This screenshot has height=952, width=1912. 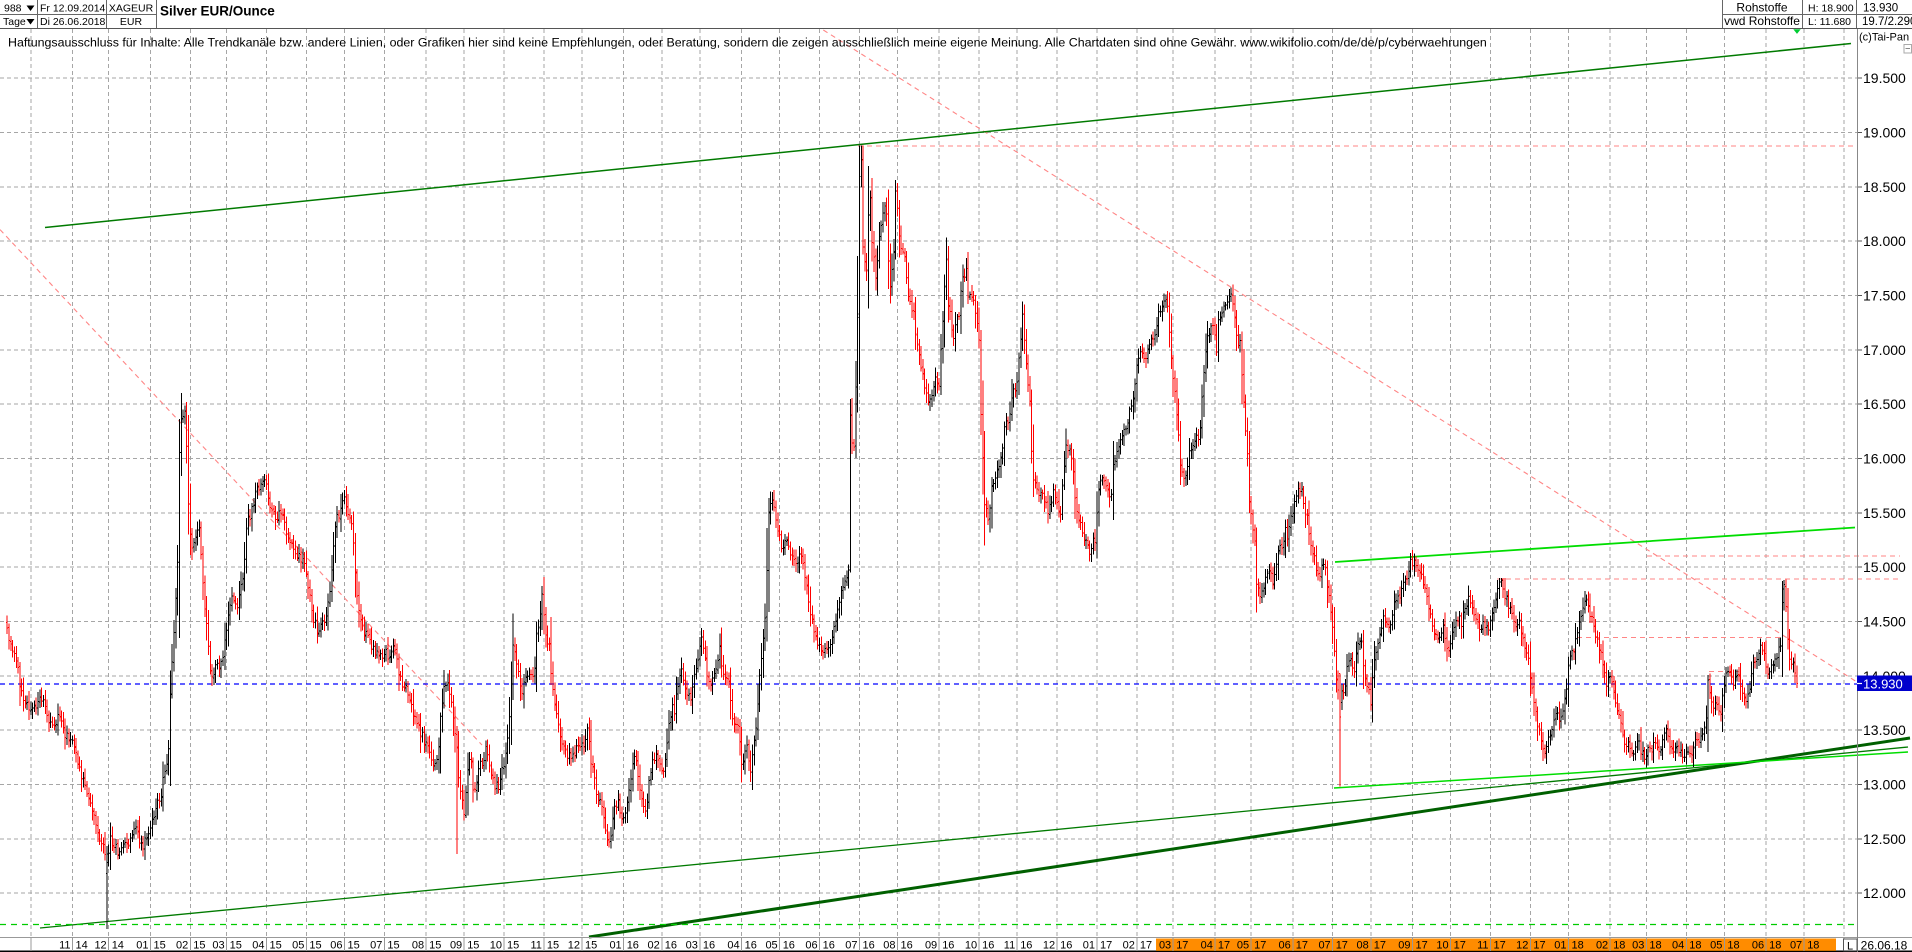 What do you see at coordinates (73, 9) in the screenshot?
I see `svg-text: Fr 12.09.2014` at bounding box center [73, 9].